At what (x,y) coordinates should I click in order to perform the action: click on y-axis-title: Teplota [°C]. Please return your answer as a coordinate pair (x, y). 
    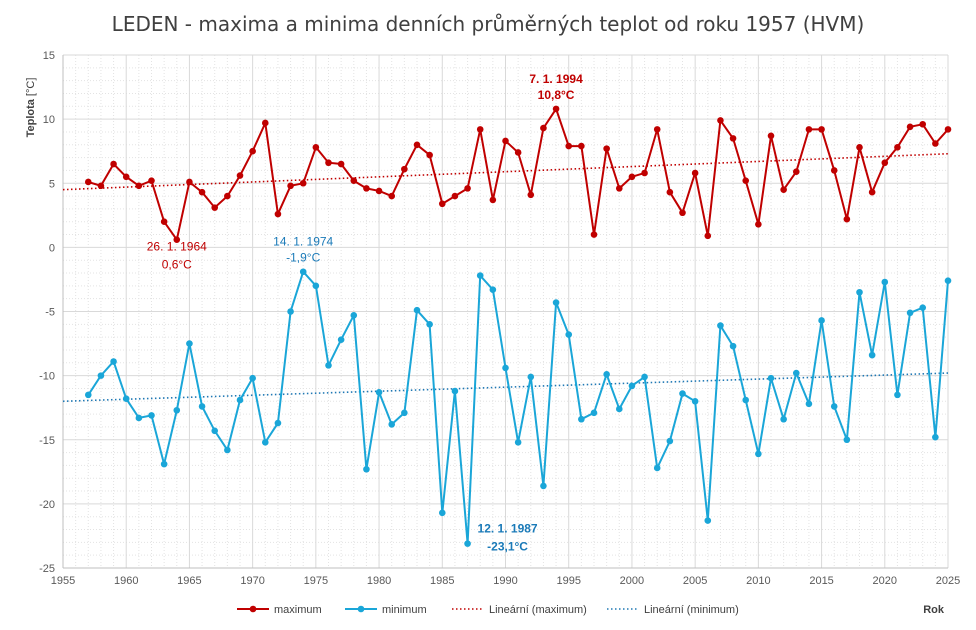
    Looking at the image, I should click on (31, 108).